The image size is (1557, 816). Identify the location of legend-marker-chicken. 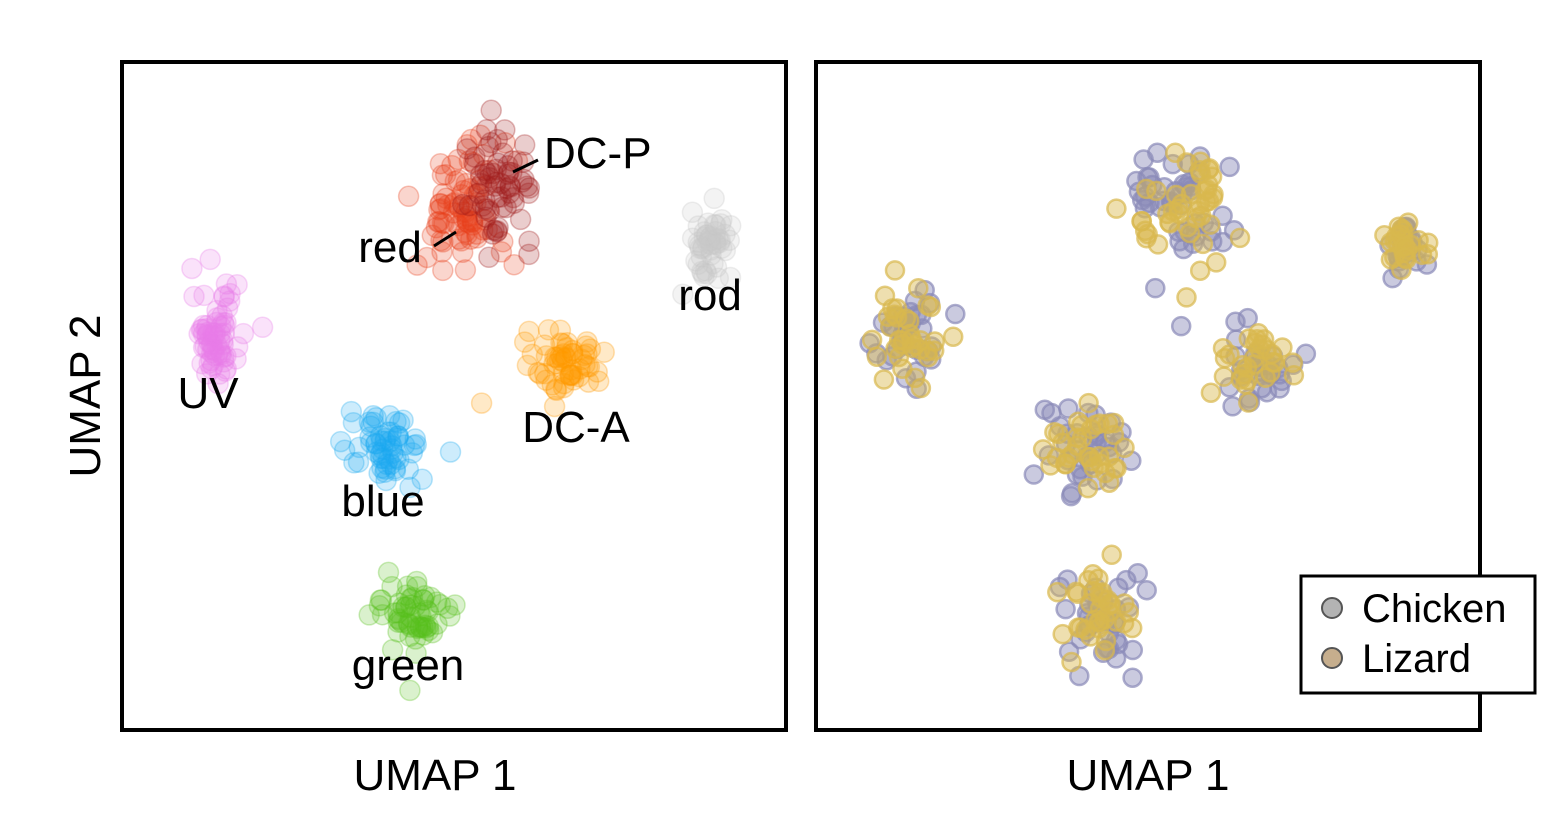
(1332, 608).